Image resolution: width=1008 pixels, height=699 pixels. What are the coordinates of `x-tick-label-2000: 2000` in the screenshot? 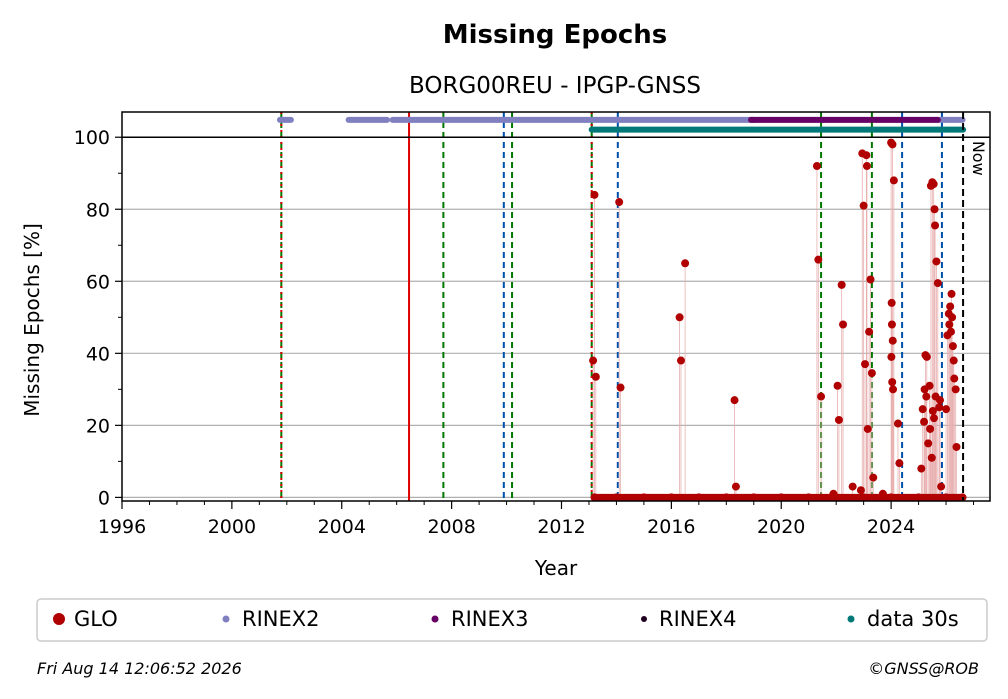 It's located at (232, 527).